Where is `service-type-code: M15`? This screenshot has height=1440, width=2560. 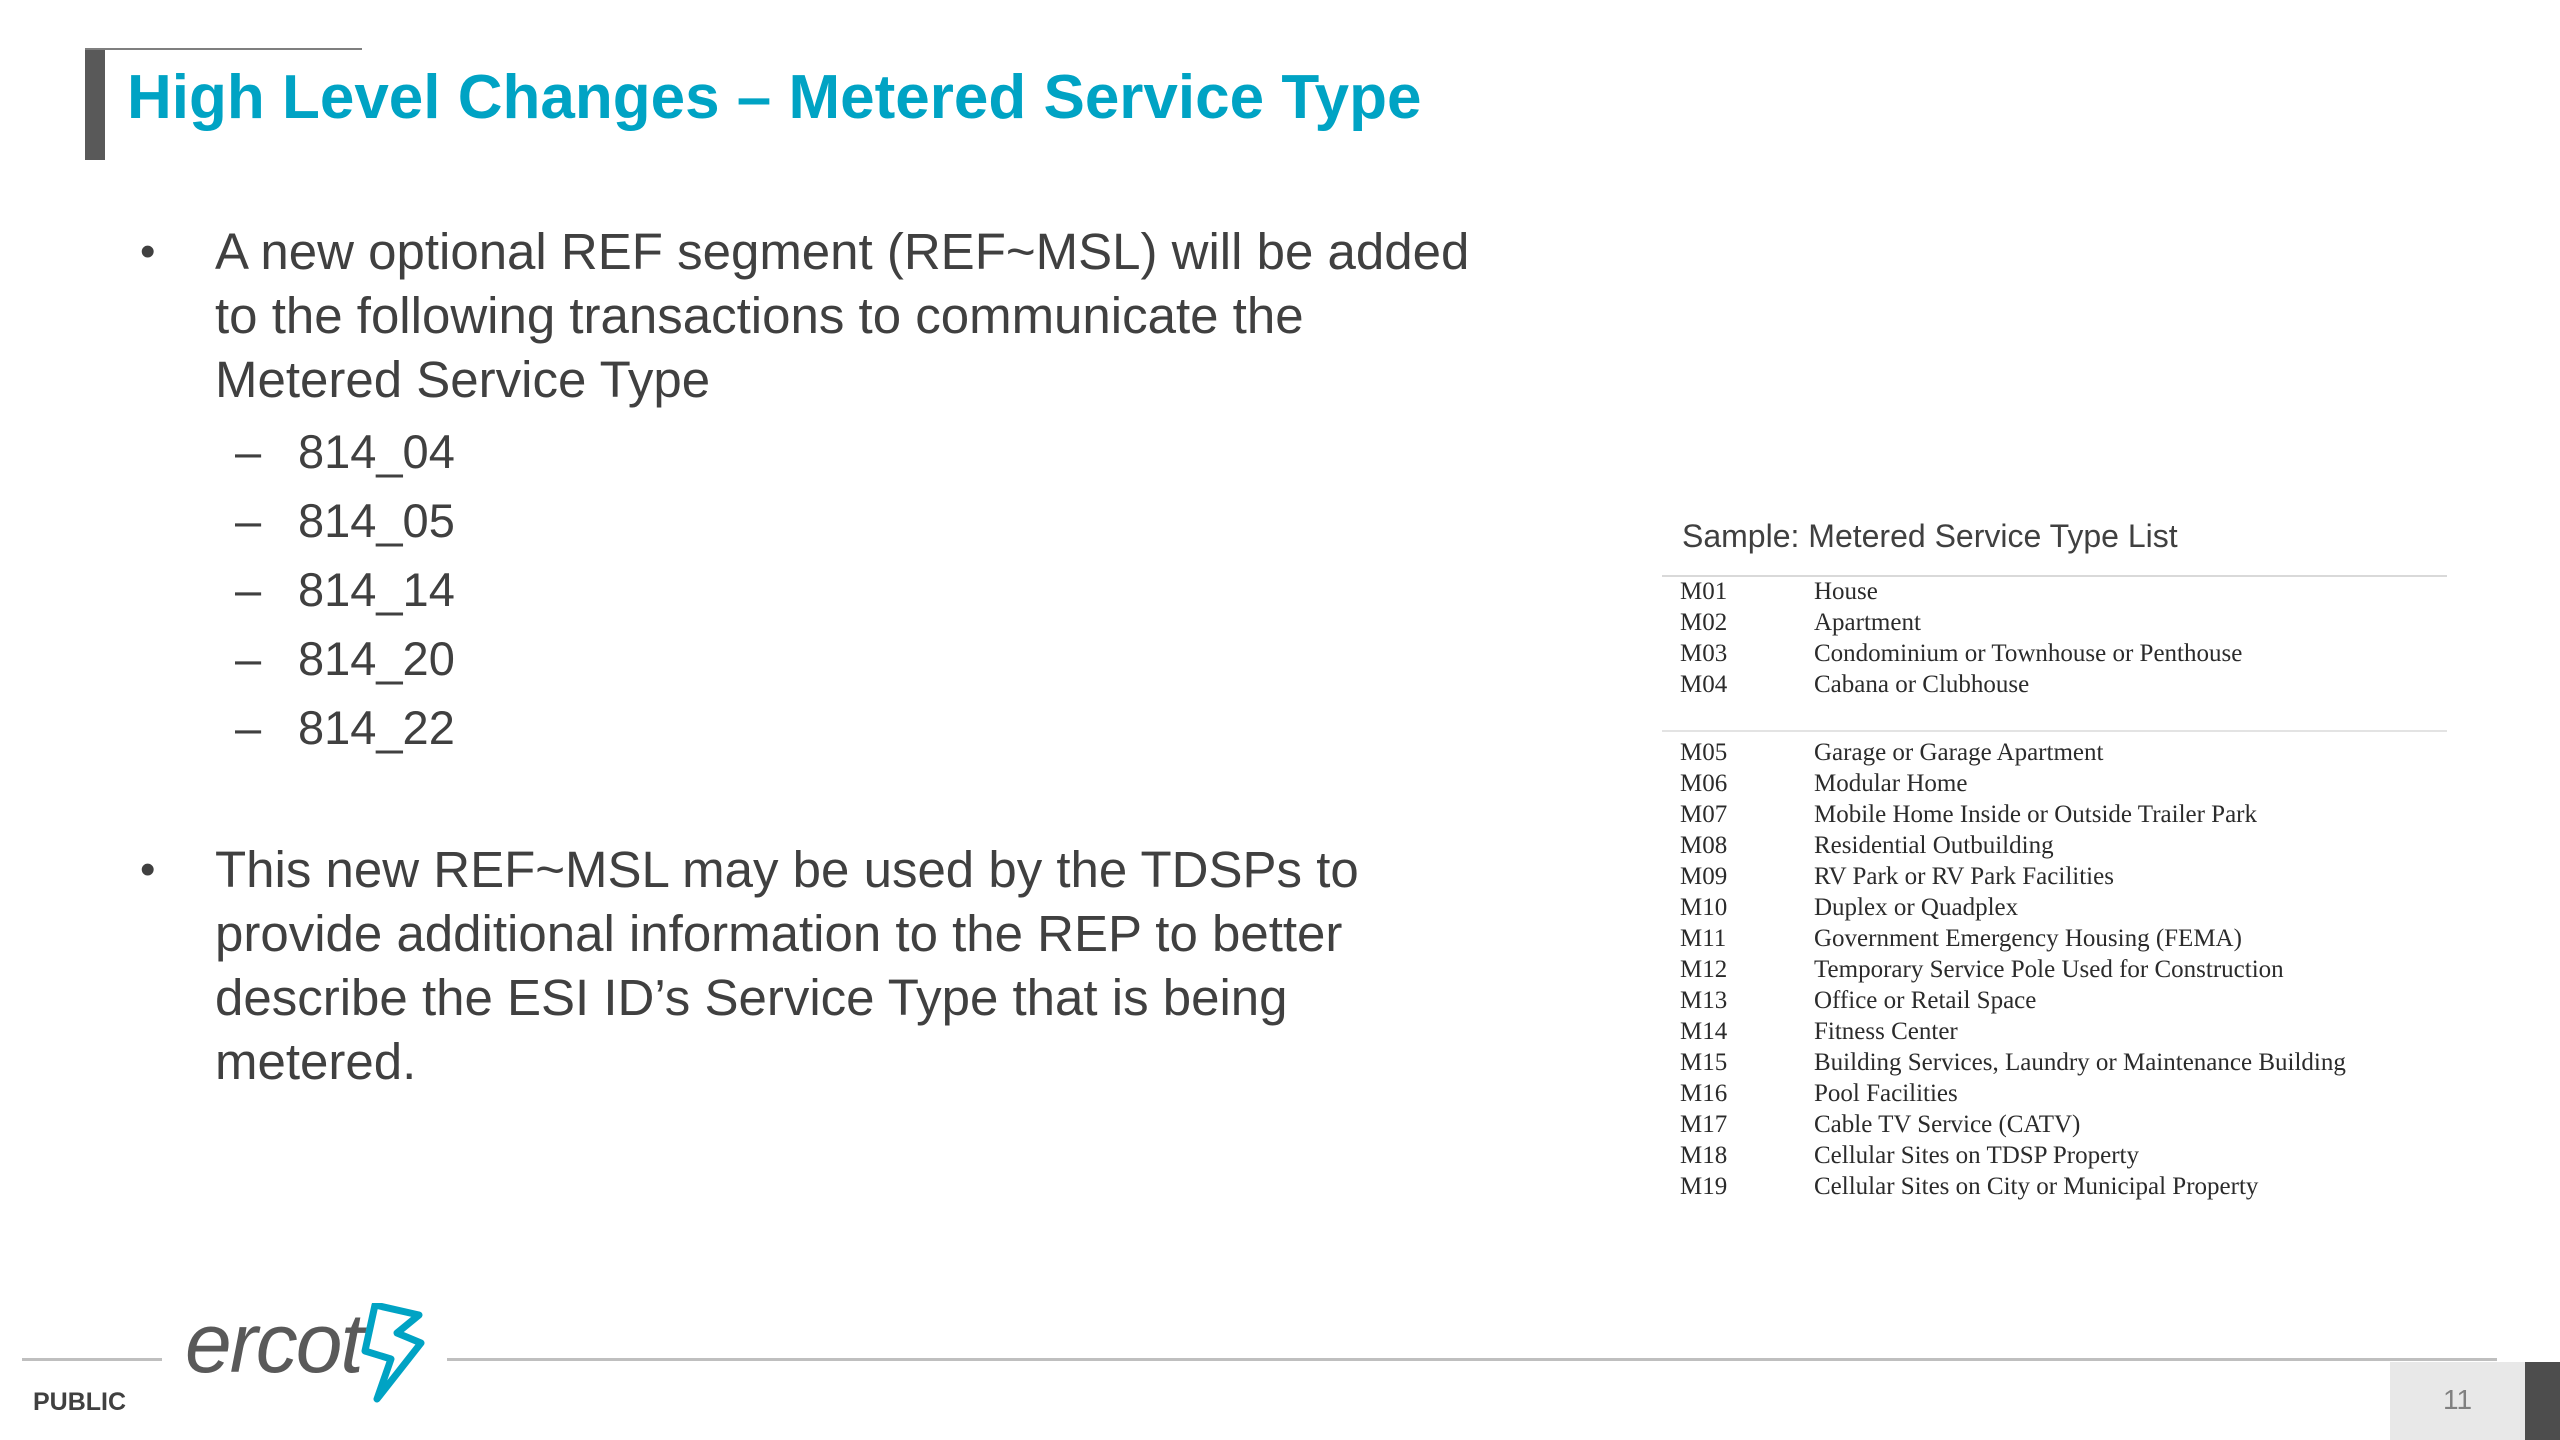
service-type-code: M15 is located at coordinates (1704, 1062).